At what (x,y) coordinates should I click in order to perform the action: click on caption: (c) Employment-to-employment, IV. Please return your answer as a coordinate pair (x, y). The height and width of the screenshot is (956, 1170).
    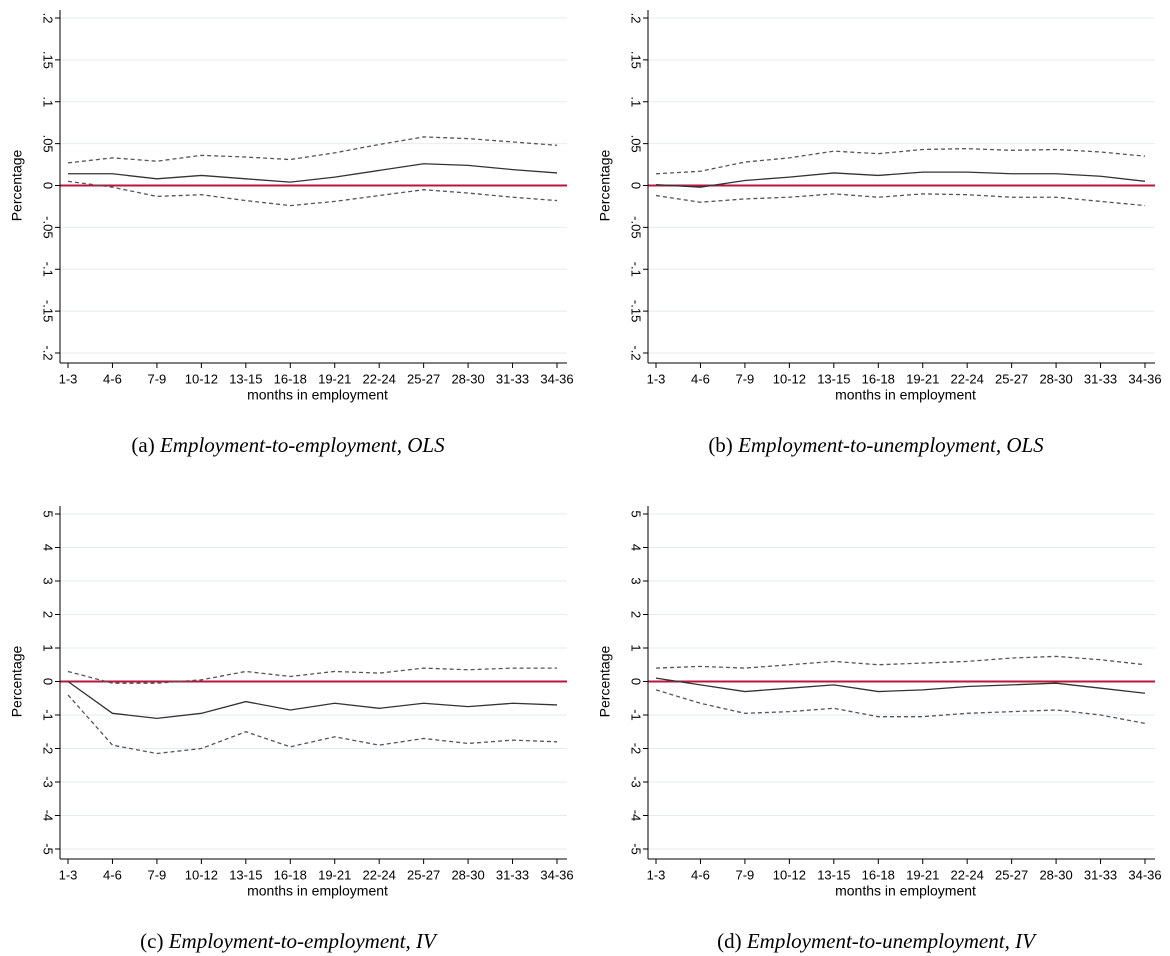
    Looking at the image, I should click on (289, 941).